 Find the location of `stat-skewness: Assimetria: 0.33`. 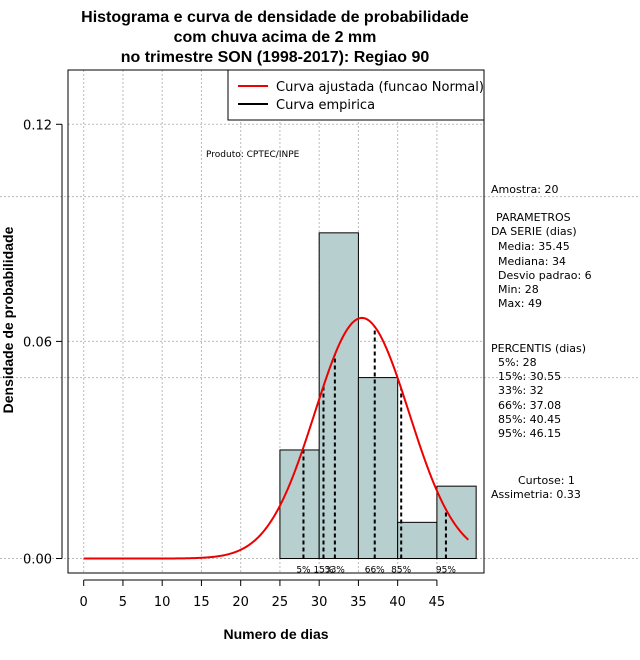

stat-skewness: Assimetria: 0.33 is located at coordinates (536, 494).